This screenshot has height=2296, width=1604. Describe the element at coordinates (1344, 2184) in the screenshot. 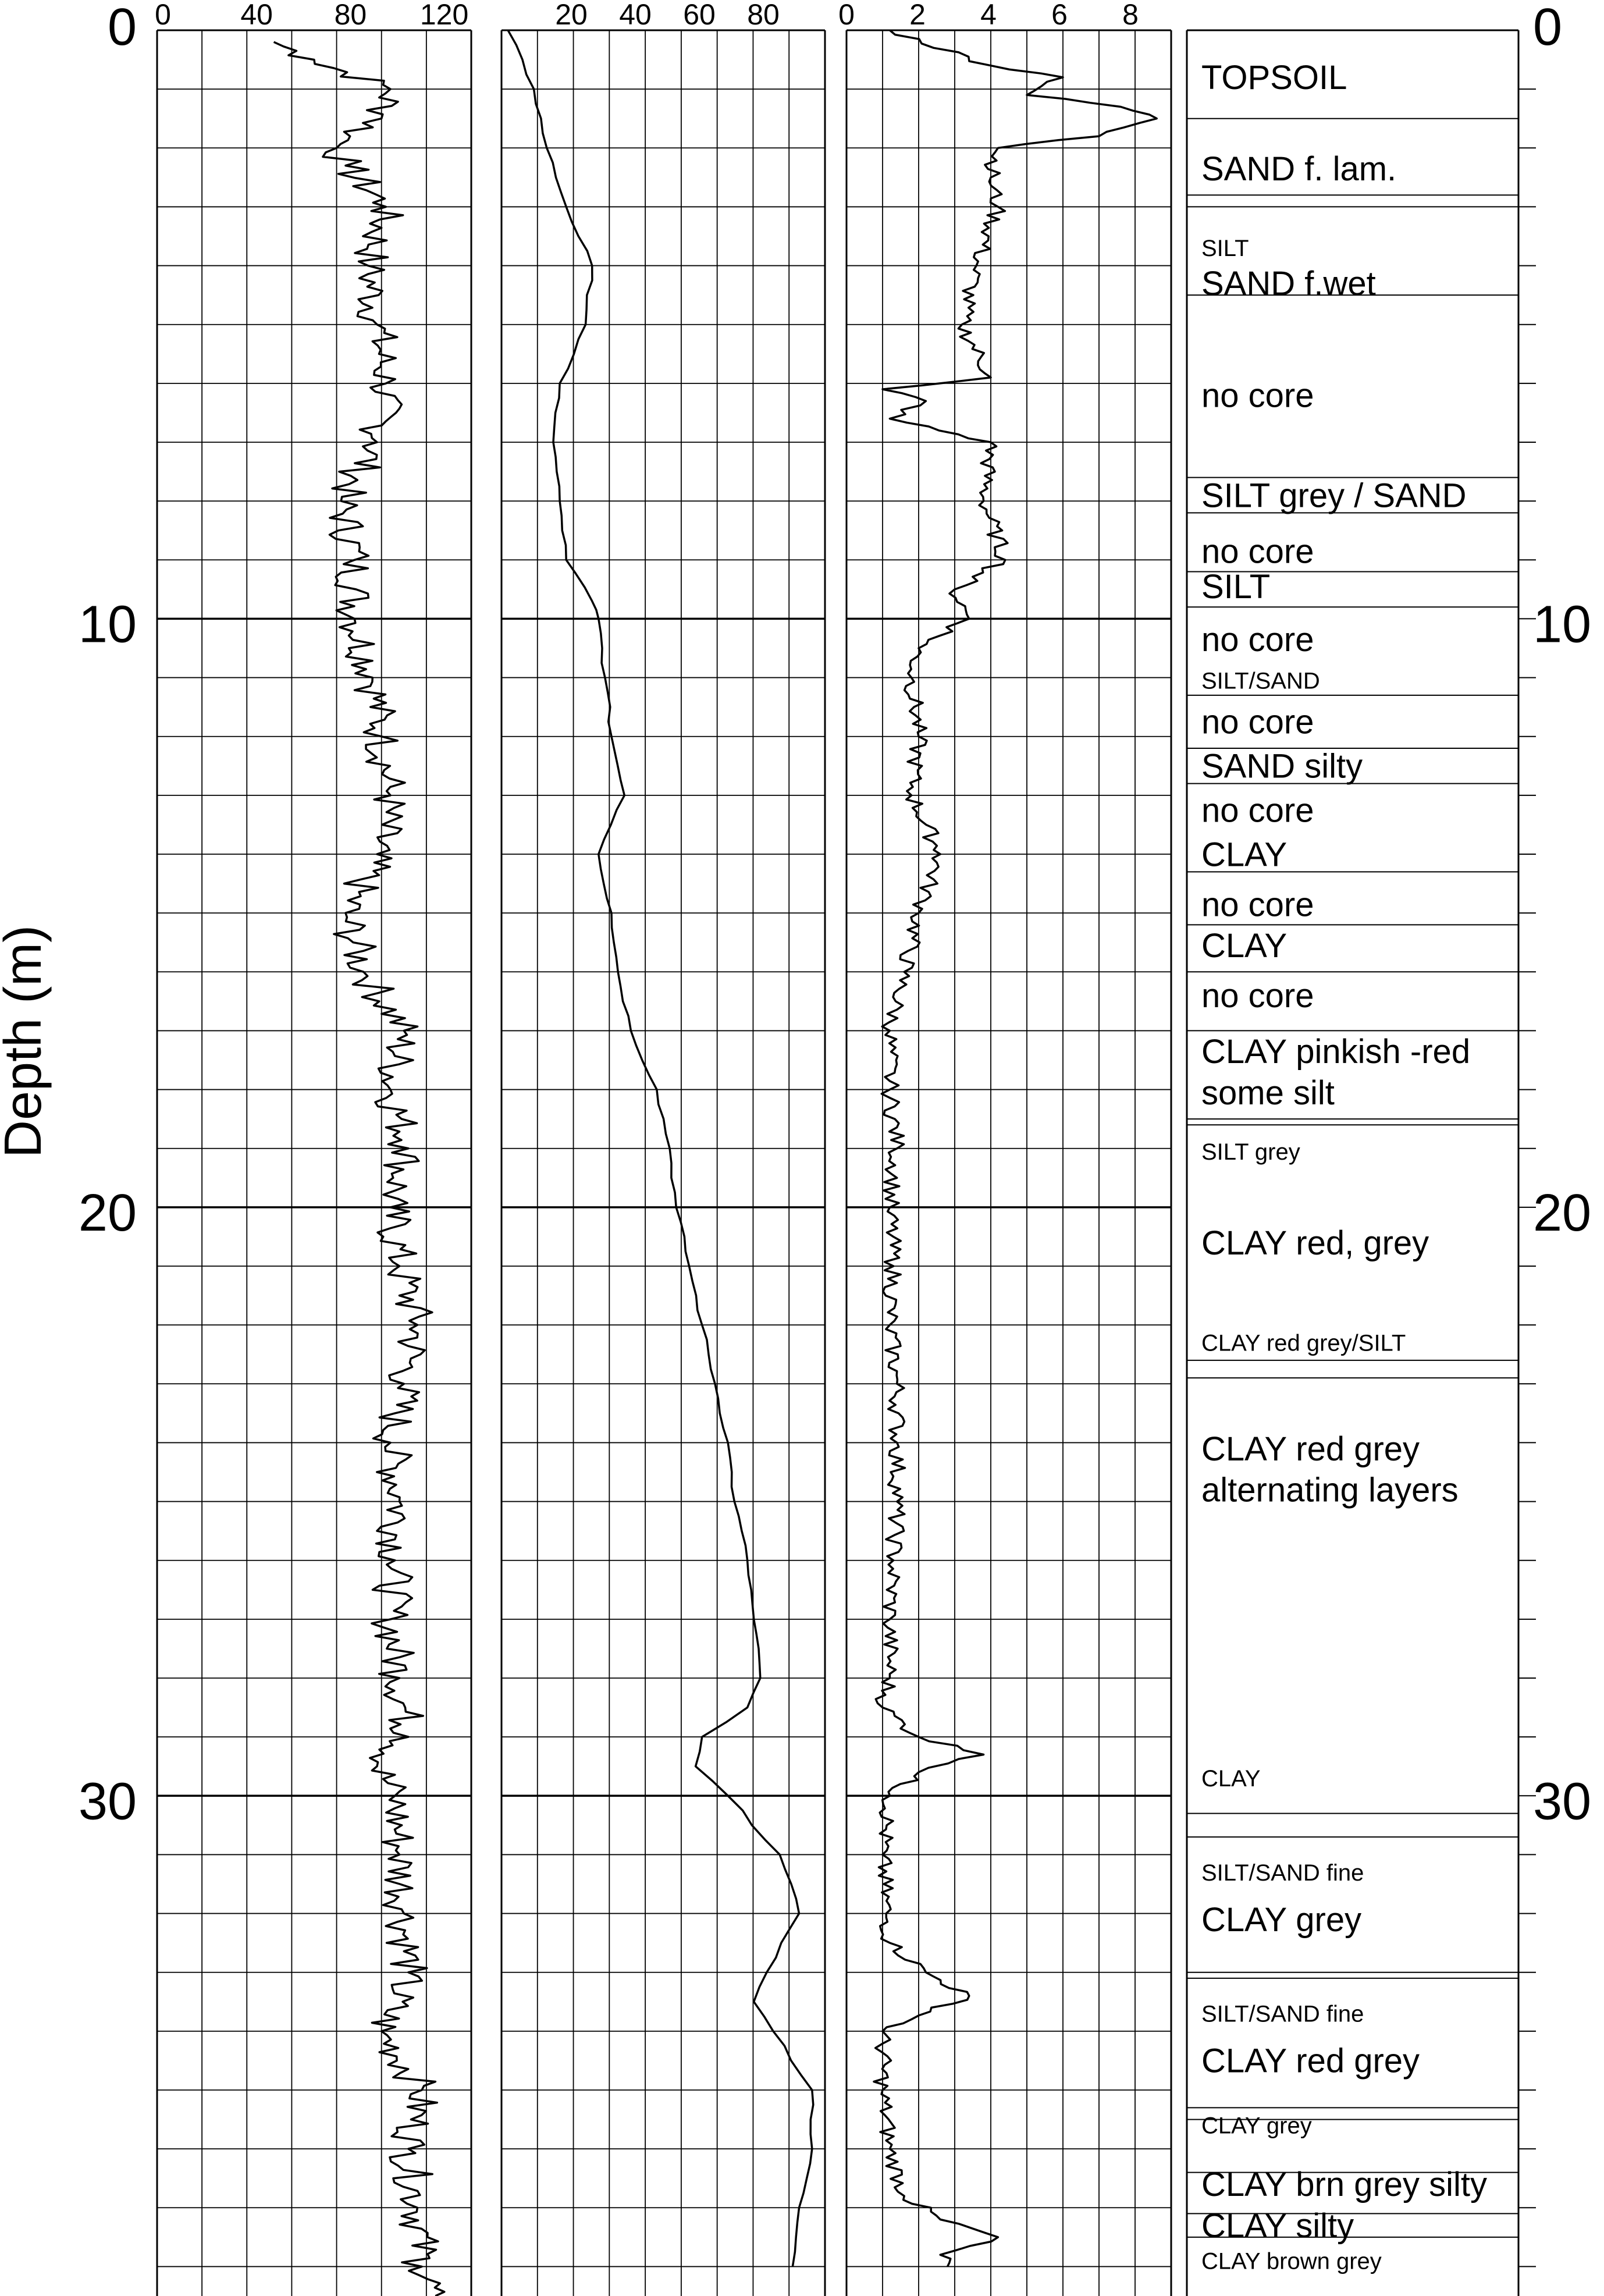

I see `lithology-label: CLAY brn grey silty` at that location.